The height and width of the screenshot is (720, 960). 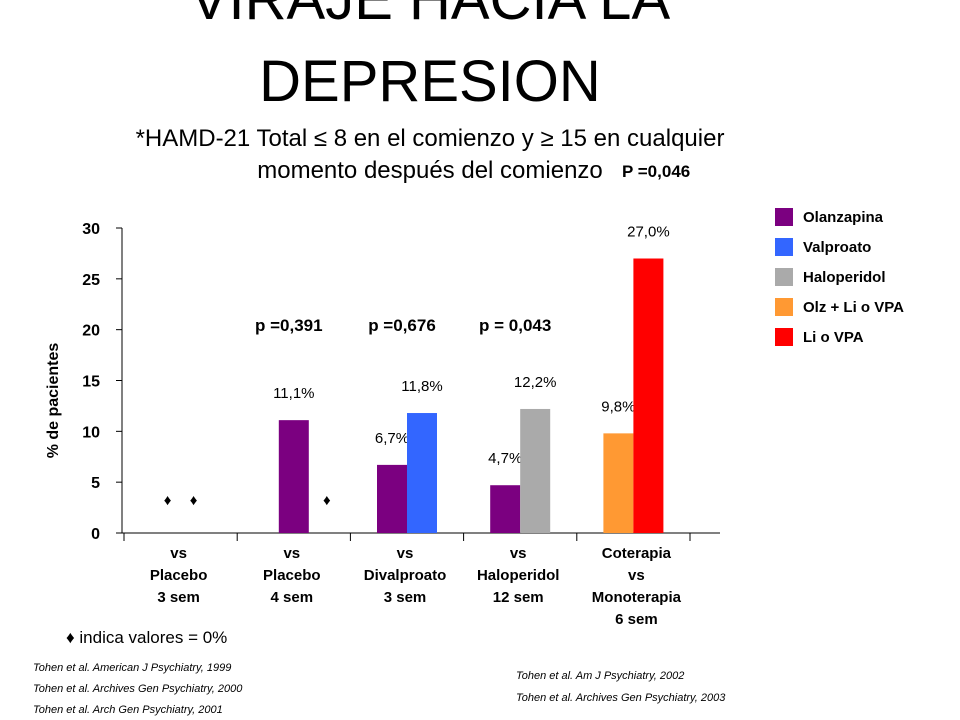 What do you see at coordinates (293, 393) in the screenshot?
I see `data-label: 11,1%` at bounding box center [293, 393].